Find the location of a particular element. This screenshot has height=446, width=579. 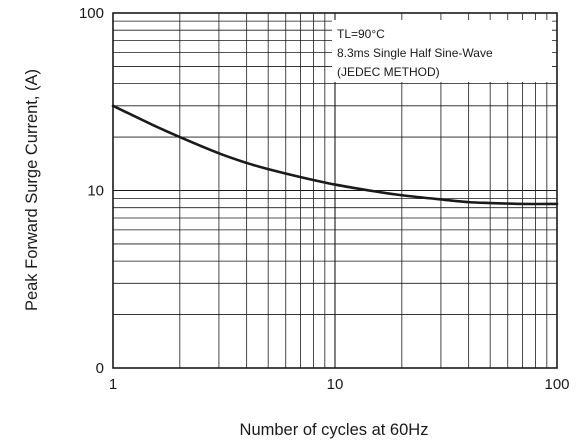

y-tick-label: 100 is located at coordinates (91, 13).